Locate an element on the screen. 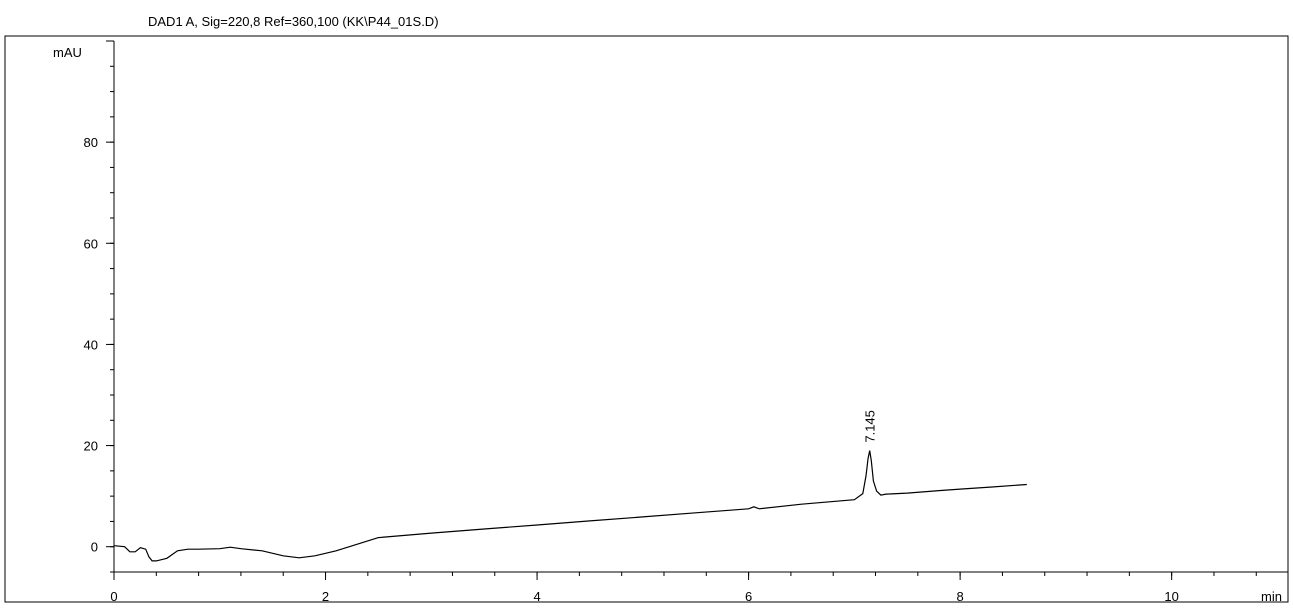  y-tick-label: 80 is located at coordinates (91, 142).